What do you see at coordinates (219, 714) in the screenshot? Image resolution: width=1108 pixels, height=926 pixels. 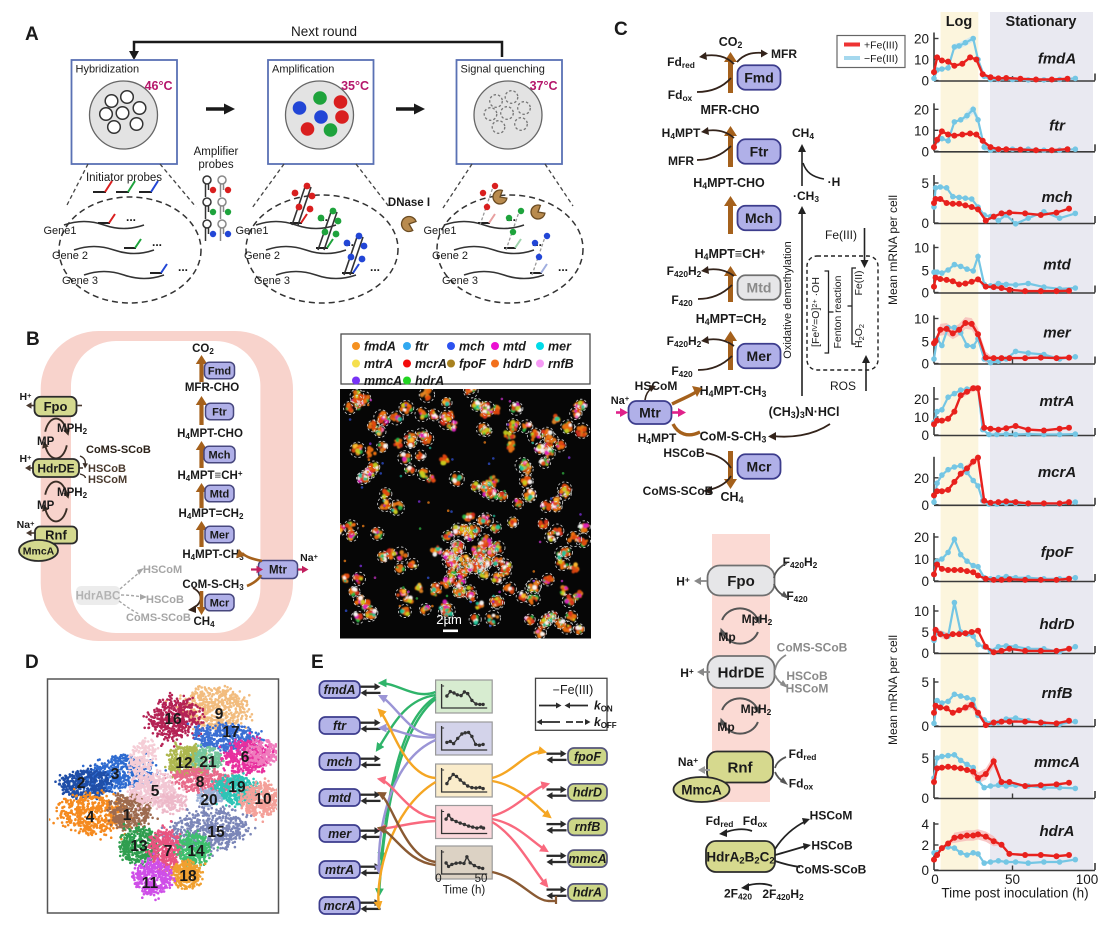 I see `svg-text: 9` at bounding box center [219, 714].